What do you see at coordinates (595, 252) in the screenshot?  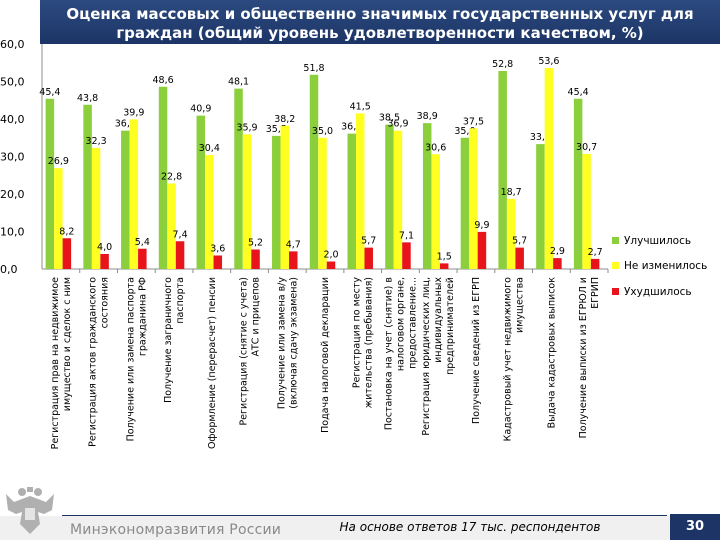 I see `data-label: 2,7` at bounding box center [595, 252].